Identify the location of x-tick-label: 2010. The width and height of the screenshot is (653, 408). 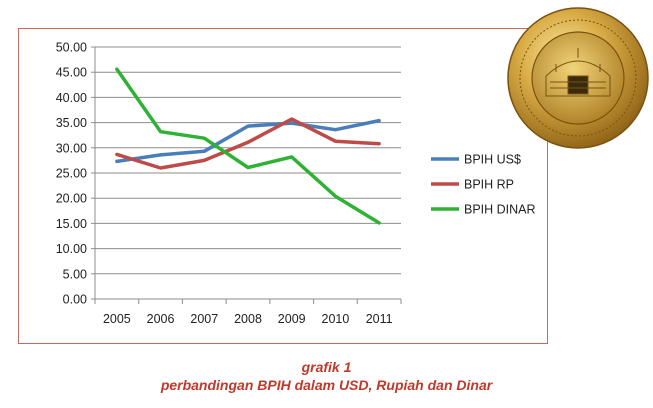
(336, 319).